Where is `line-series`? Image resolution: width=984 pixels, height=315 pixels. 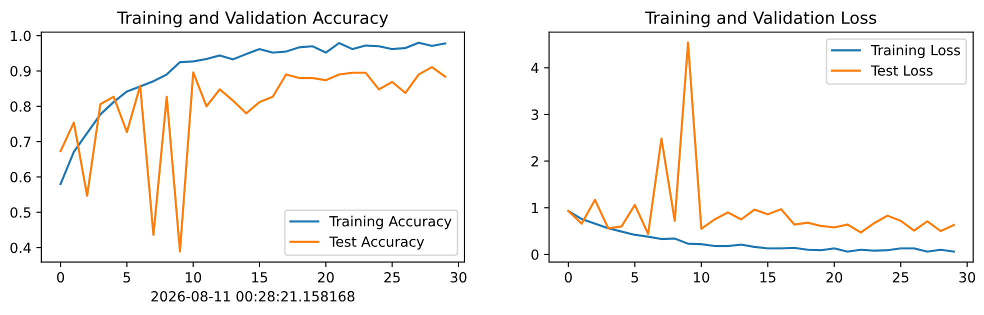 line-series is located at coordinates (761, 231).